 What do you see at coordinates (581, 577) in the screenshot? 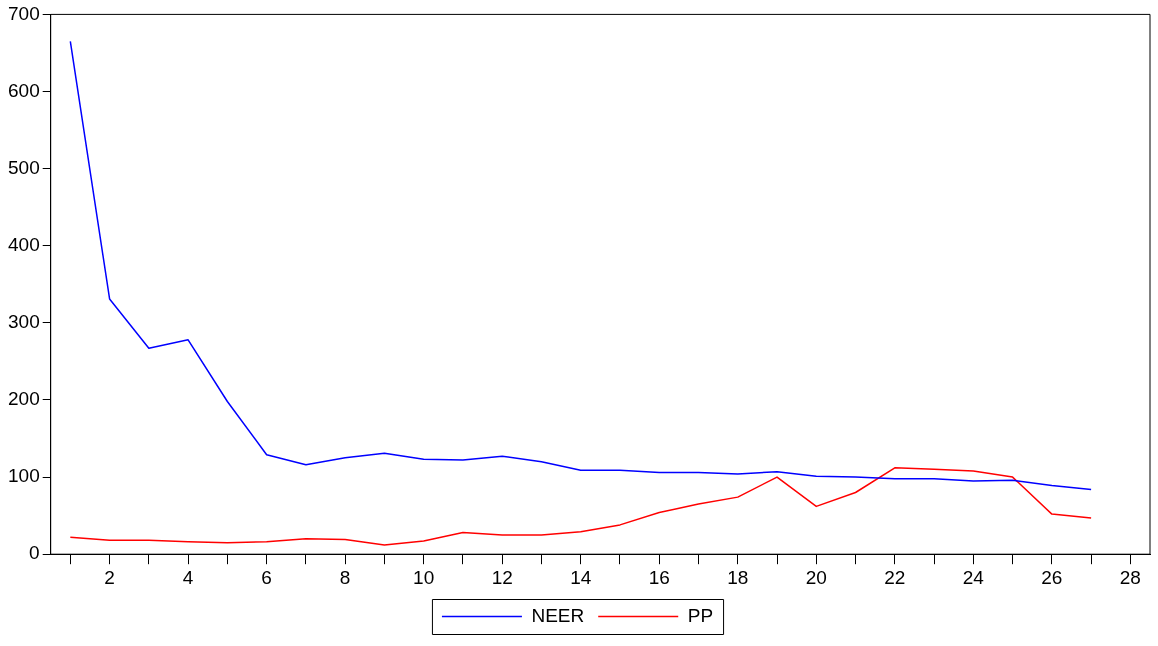
I see `x-tick-label: 14` at bounding box center [581, 577].